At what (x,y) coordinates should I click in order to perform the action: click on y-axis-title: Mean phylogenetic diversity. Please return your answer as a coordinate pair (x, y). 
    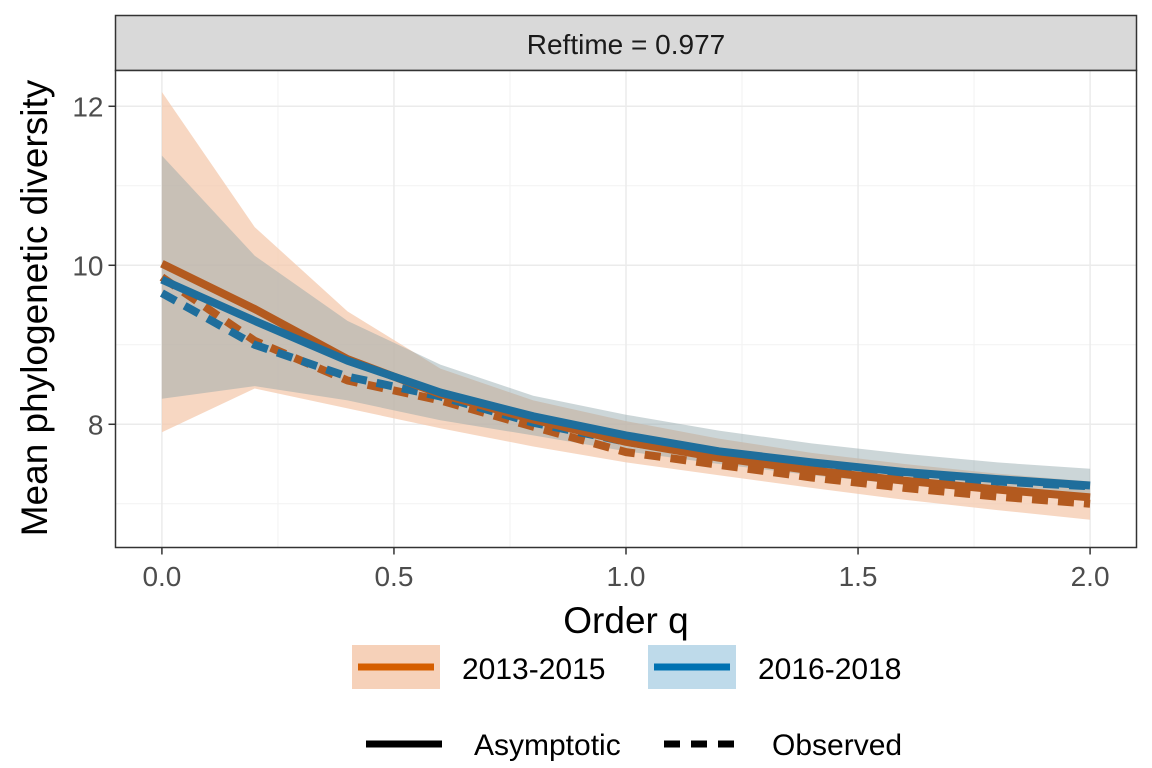
    Looking at the image, I should click on (34, 307).